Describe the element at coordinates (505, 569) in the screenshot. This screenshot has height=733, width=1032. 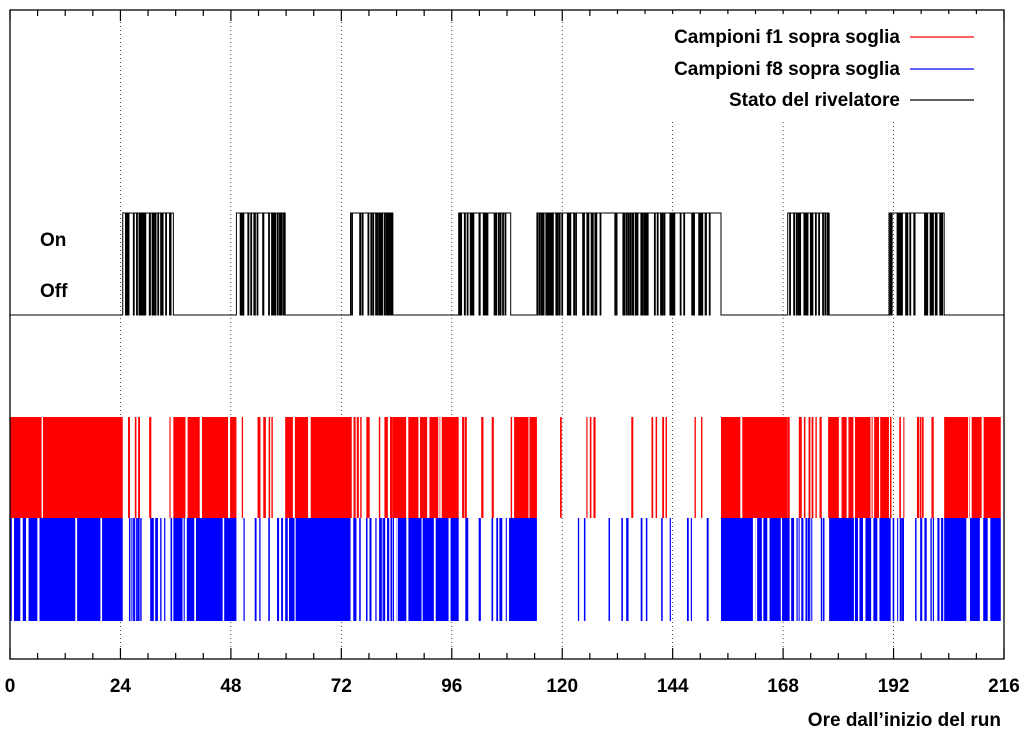
I see `series-f8-sopra-soglia` at that location.